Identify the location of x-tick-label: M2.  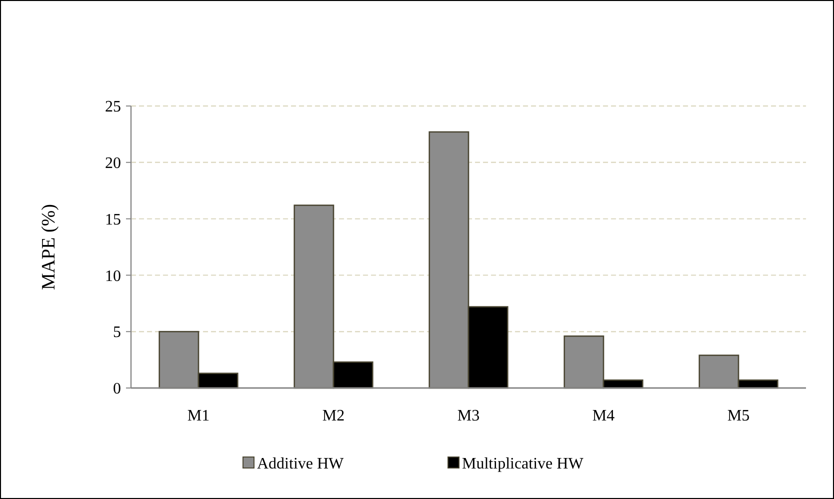
(333, 416).